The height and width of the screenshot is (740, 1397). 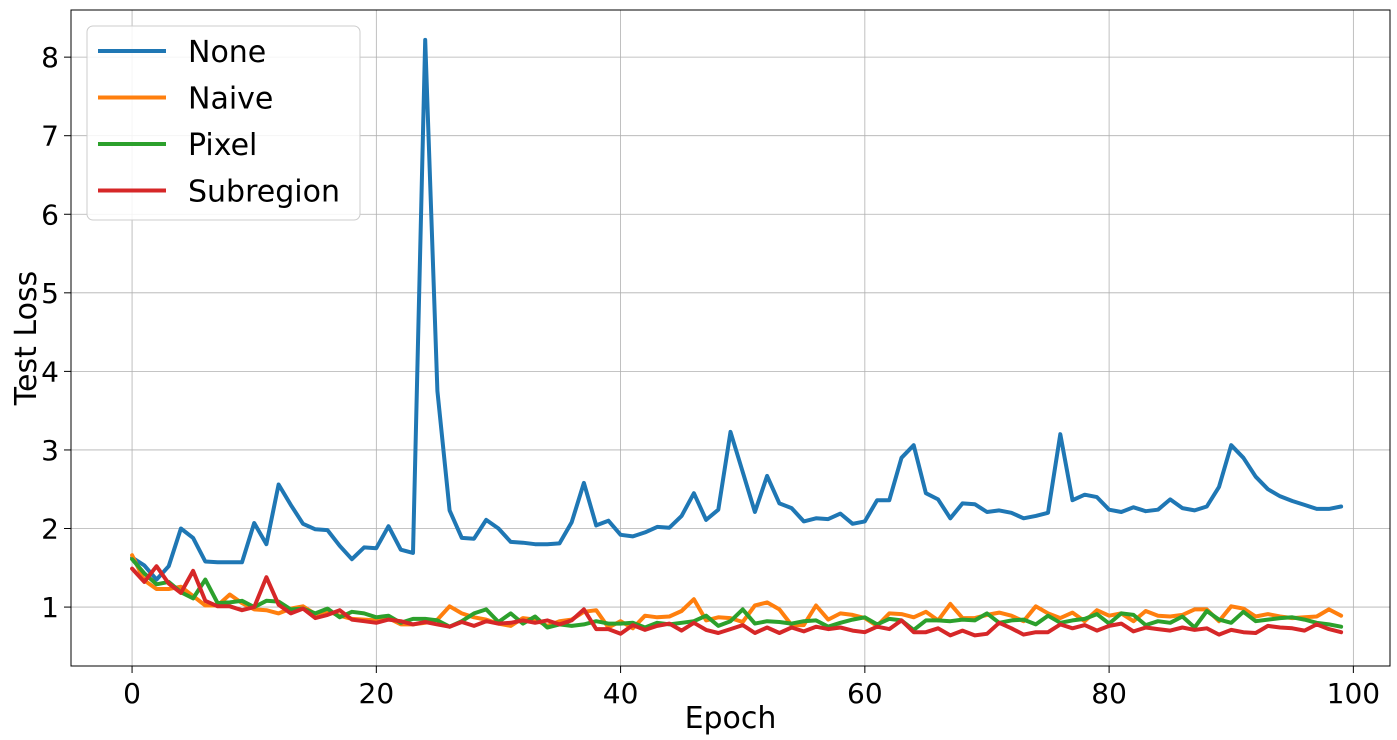 I want to click on legend: None Naive Pixel Subregion, so click(x=223, y=123).